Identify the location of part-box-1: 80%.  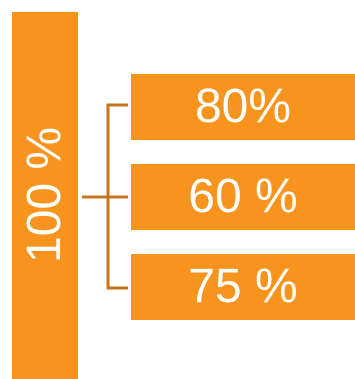
(243, 107).